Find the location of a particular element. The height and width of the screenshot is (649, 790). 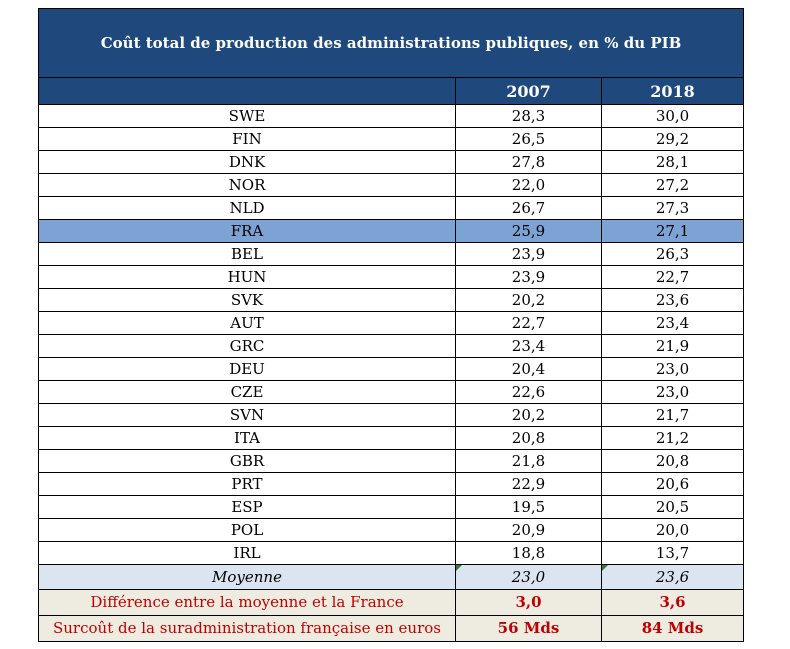

difference-label: Différence entre la moyenne et la France is located at coordinates (247, 602).